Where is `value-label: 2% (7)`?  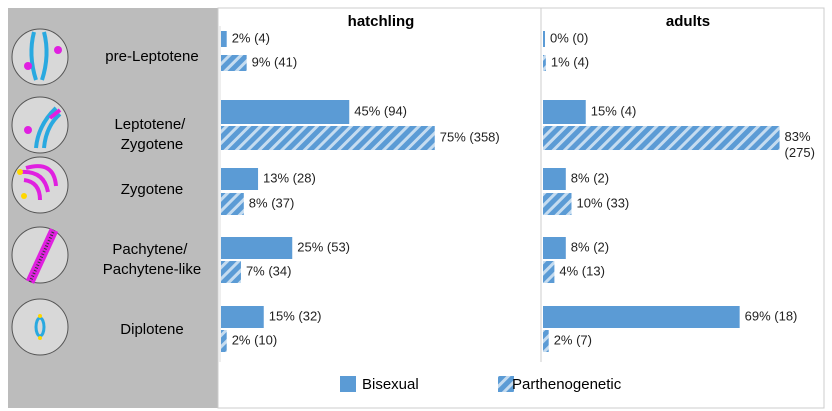
value-label: 2% (7) is located at coordinates (573, 339).